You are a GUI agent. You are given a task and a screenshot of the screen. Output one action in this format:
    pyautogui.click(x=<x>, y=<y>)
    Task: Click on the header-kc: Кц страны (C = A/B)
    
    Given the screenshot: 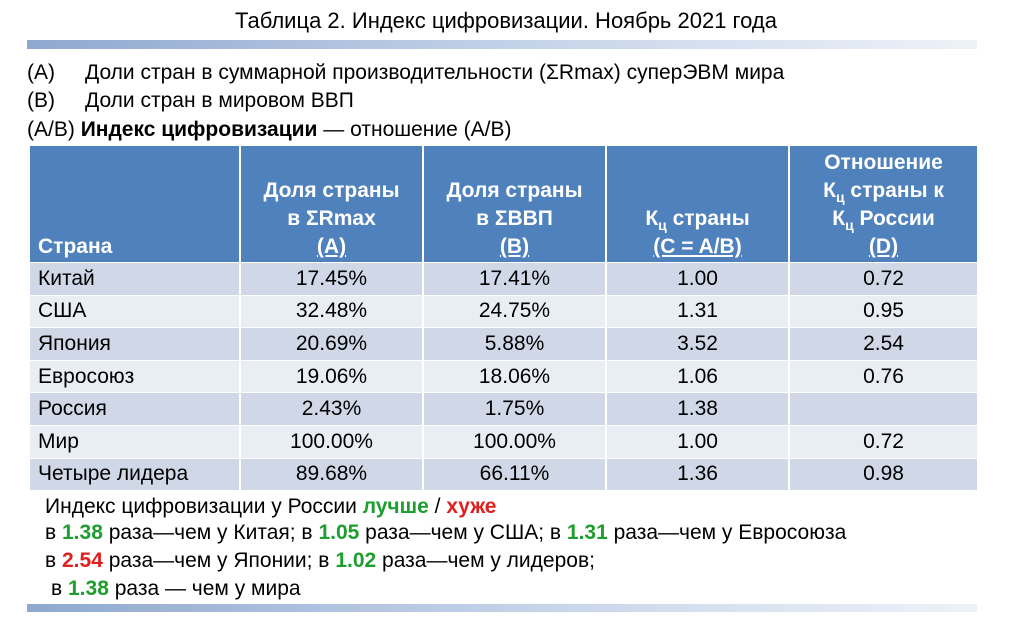 What is the action you would take?
    pyautogui.click(x=698, y=204)
    